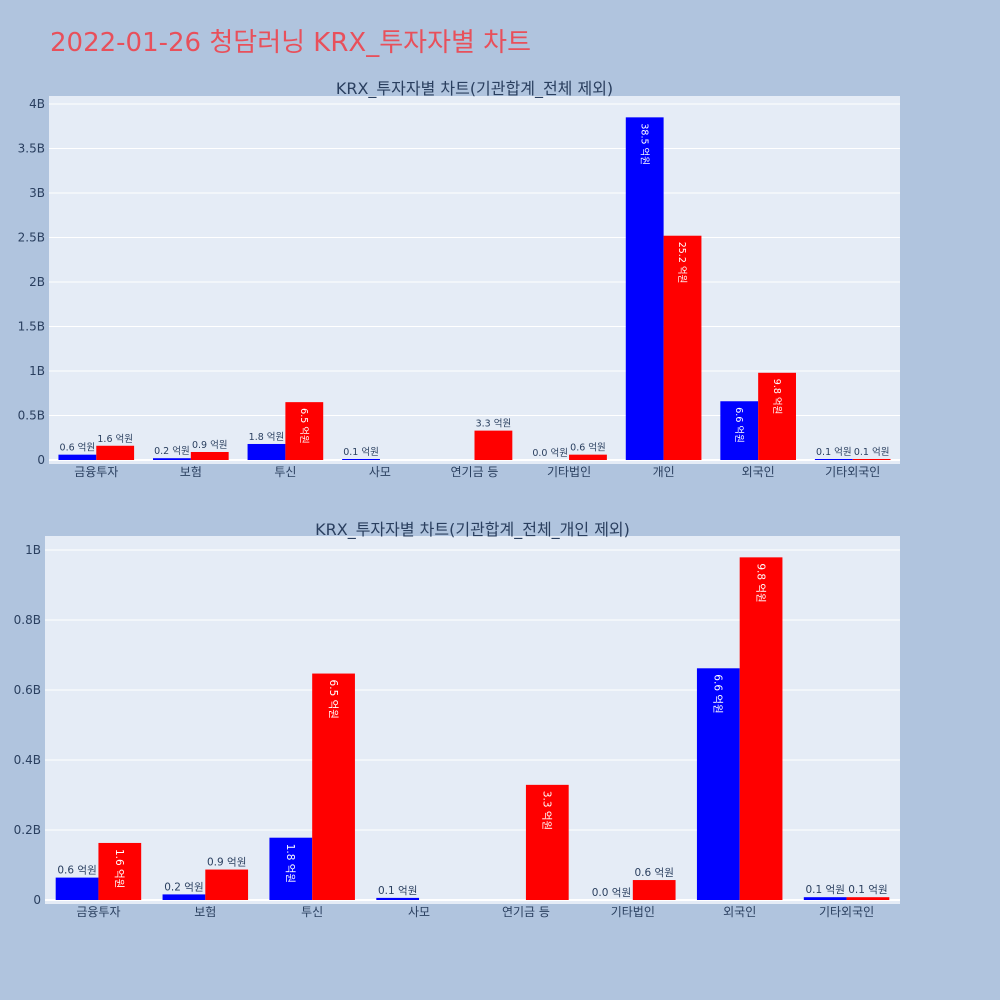 This screenshot has height=1000, width=1000. Describe the element at coordinates (27, 690) in the screenshot. I see `y-tick-label: 0.6B` at that location.